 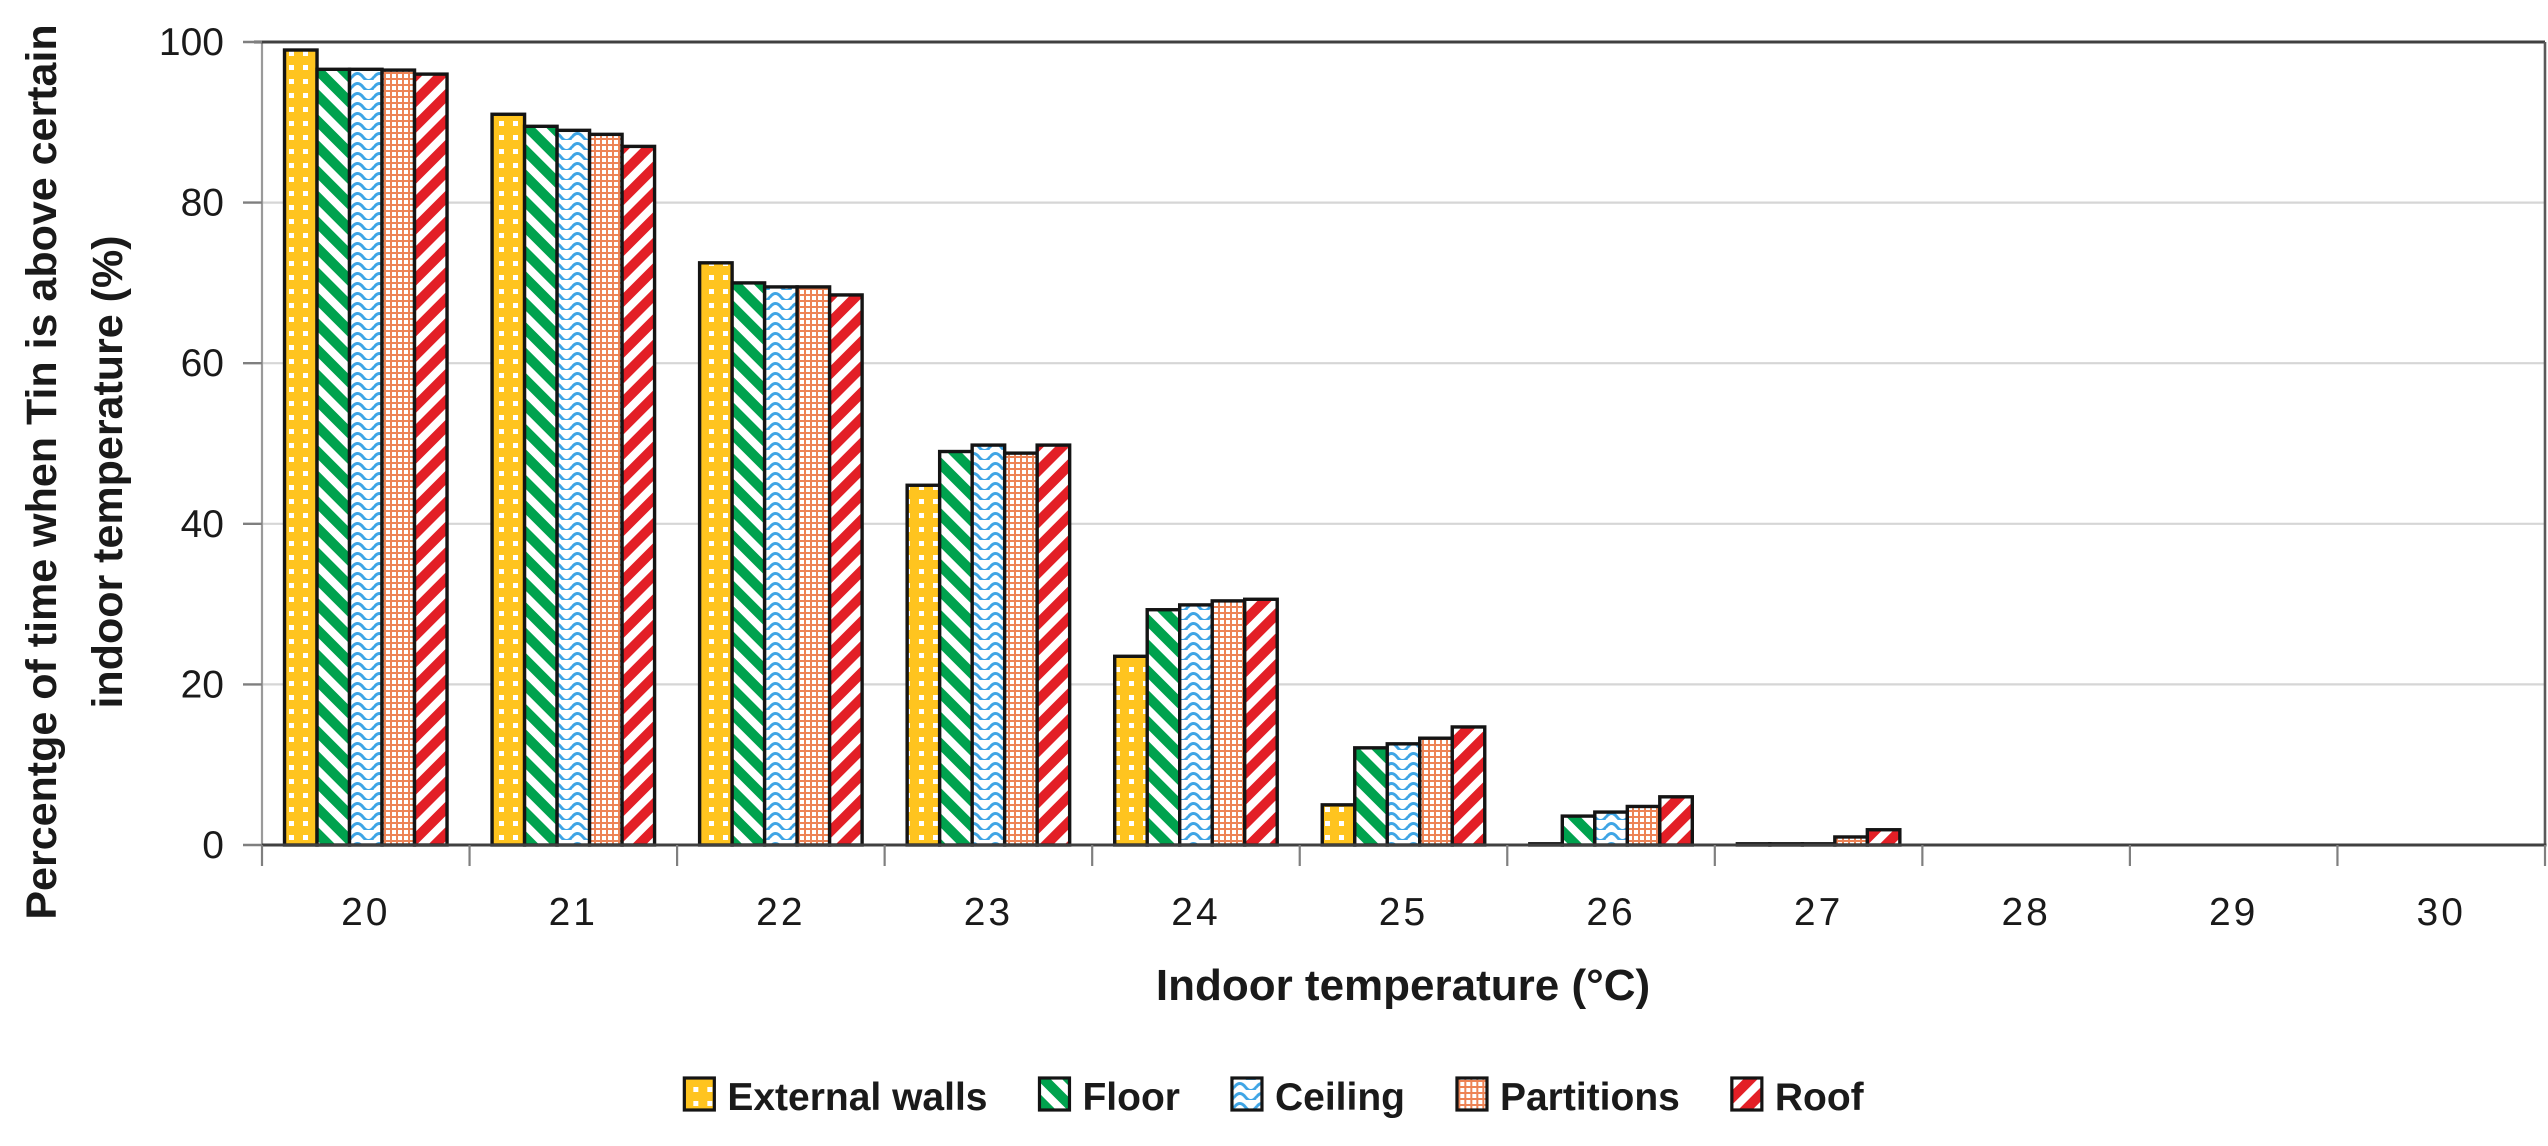 What do you see at coordinates (857, 1097) in the screenshot?
I see `legend-label: External walls` at bounding box center [857, 1097].